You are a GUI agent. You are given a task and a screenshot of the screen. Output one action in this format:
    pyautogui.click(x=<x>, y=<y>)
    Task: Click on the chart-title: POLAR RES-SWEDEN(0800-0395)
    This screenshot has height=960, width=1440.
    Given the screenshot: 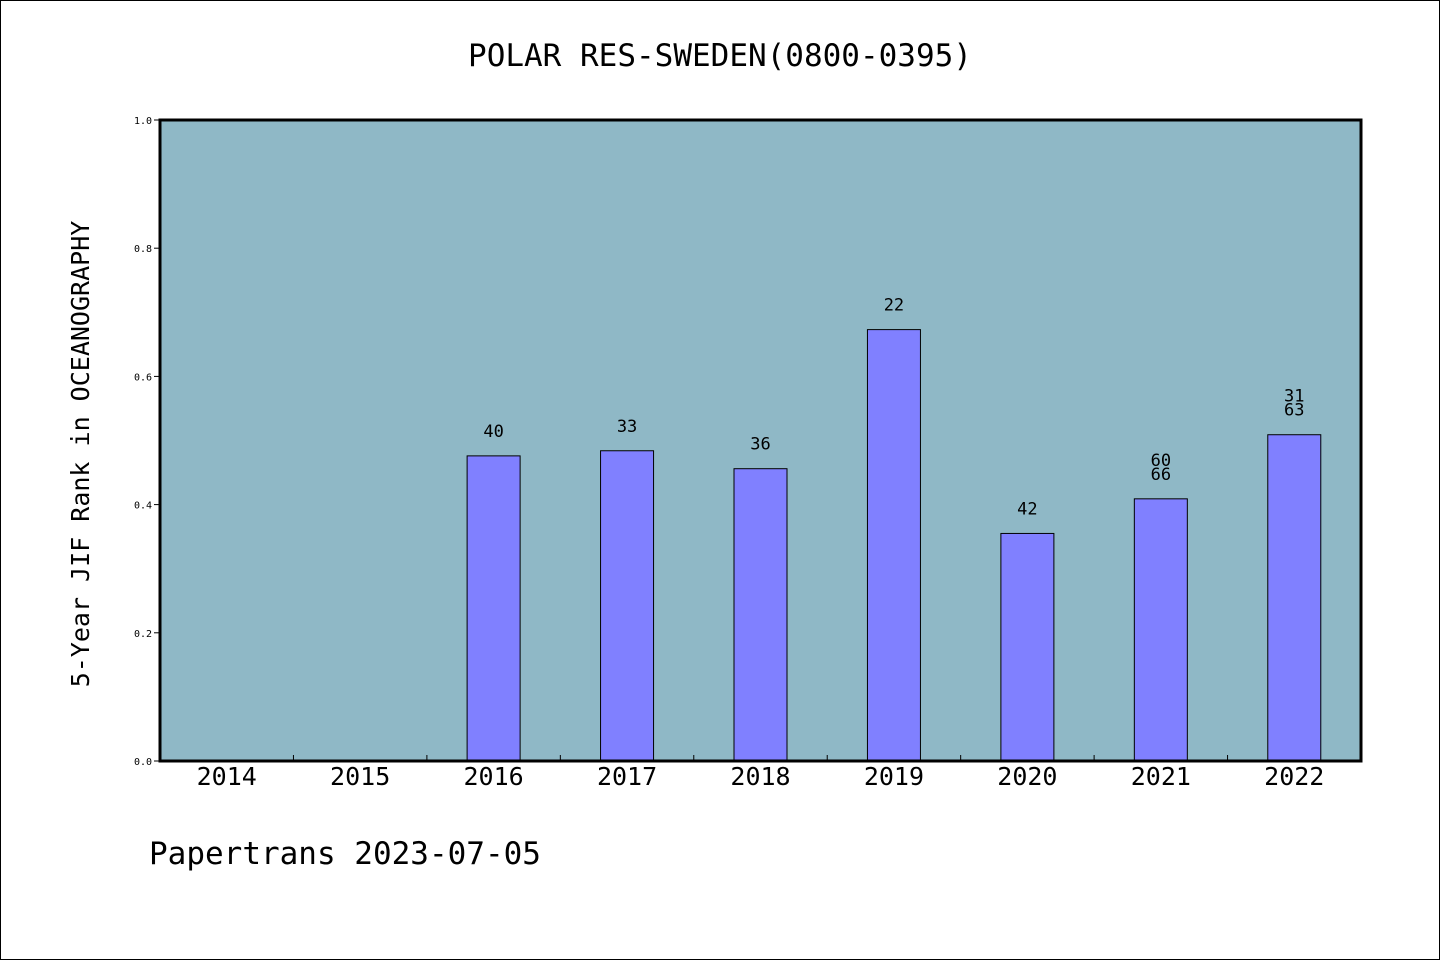 What is the action you would take?
    pyautogui.click(x=720, y=56)
    